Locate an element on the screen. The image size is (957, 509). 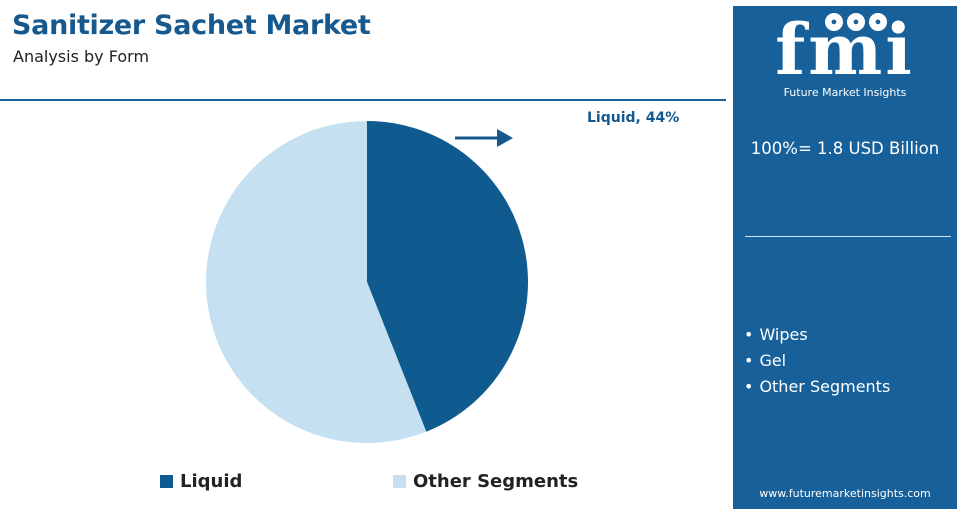
legend-item-other-segments: Other Segments is located at coordinates (485, 481).